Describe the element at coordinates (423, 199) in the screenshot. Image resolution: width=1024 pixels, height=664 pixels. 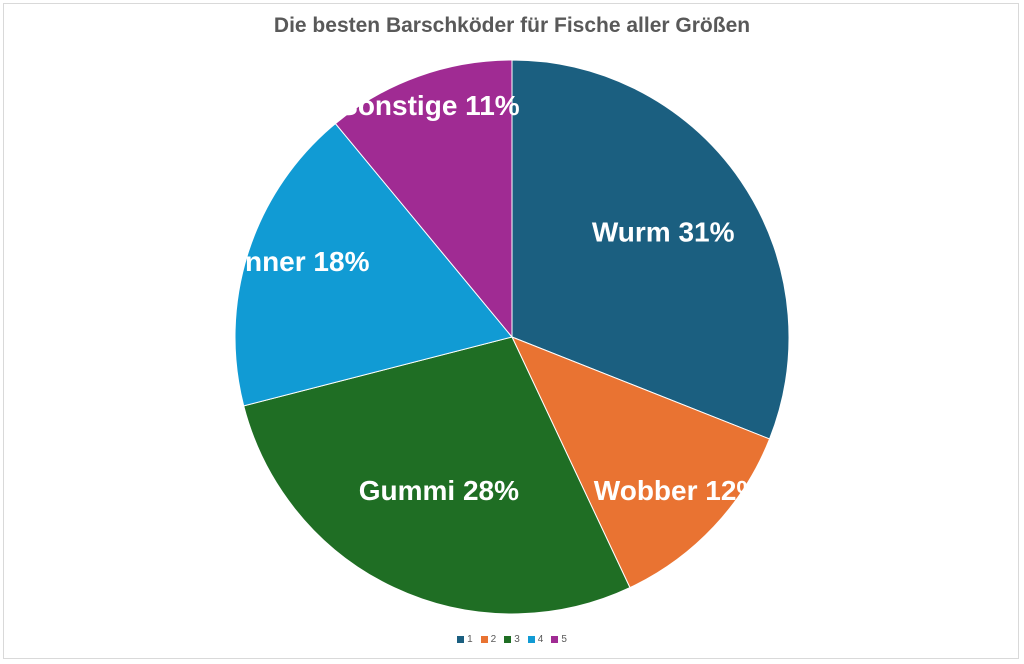
I see `pie-slice-sonstige` at that location.